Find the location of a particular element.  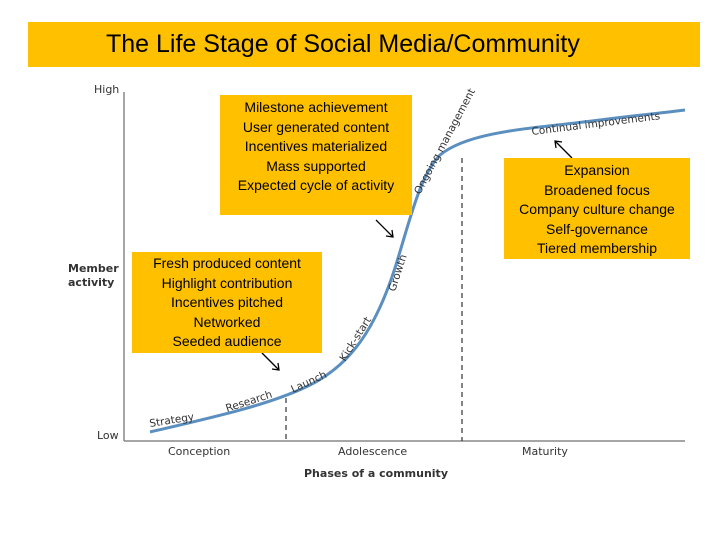

phase-label-conception: Conception is located at coordinates (199, 451).